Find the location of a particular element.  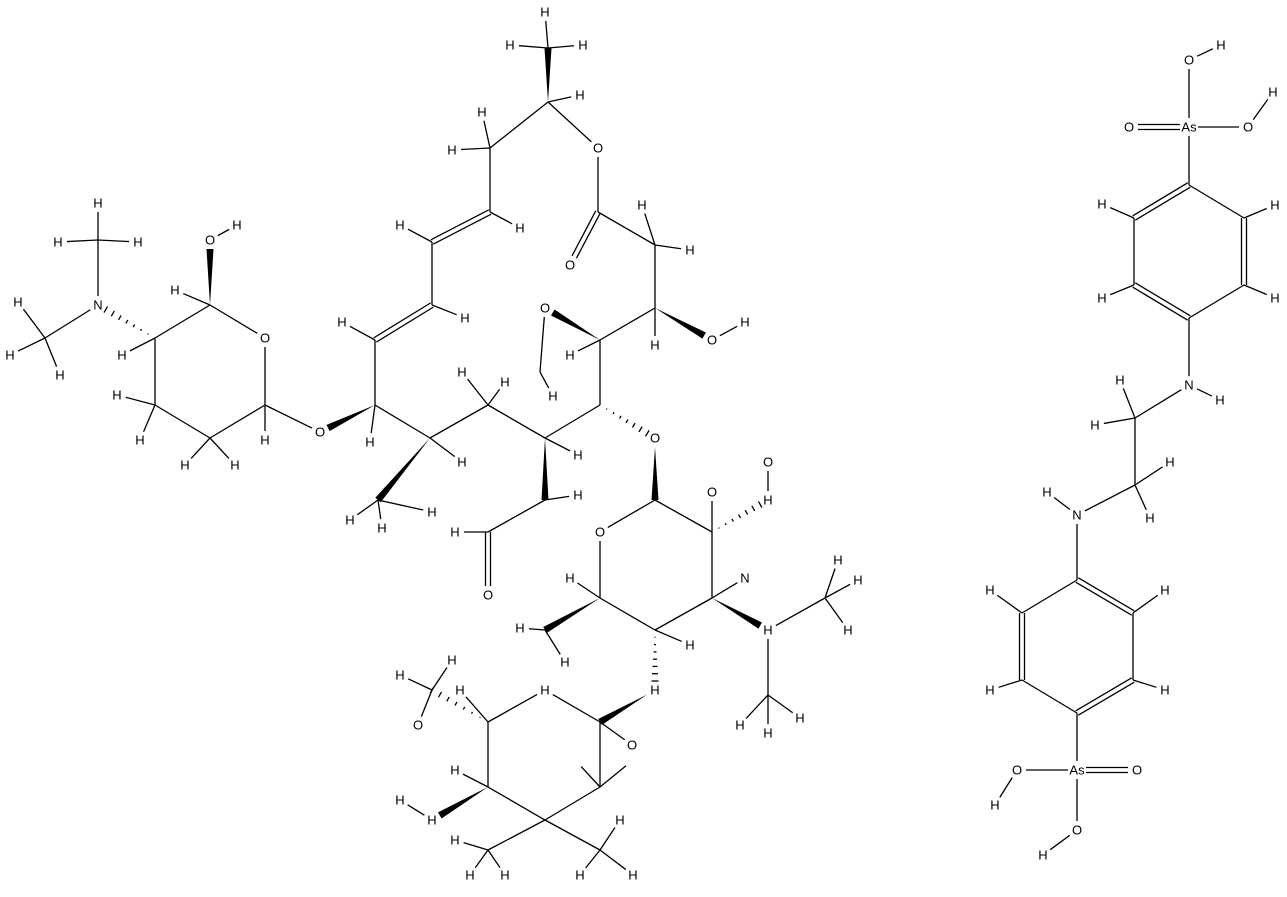

atom-label: As is located at coordinates (1077, 770).